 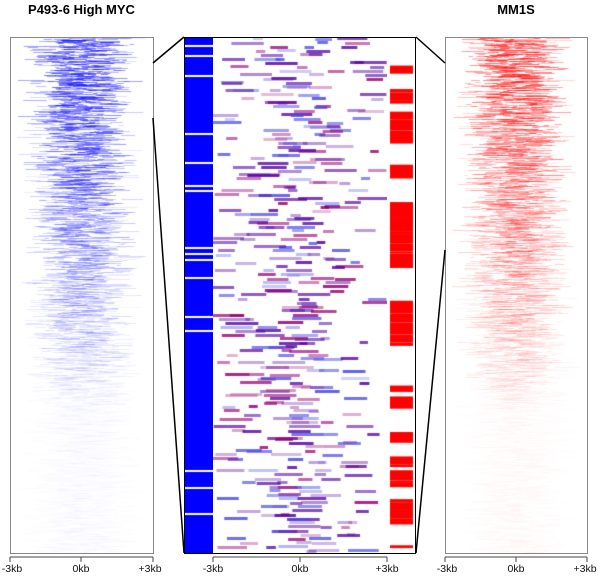 What do you see at coordinates (81, 9) in the screenshot?
I see `left-panel-title: P493-6 High MYC` at bounding box center [81, 9].